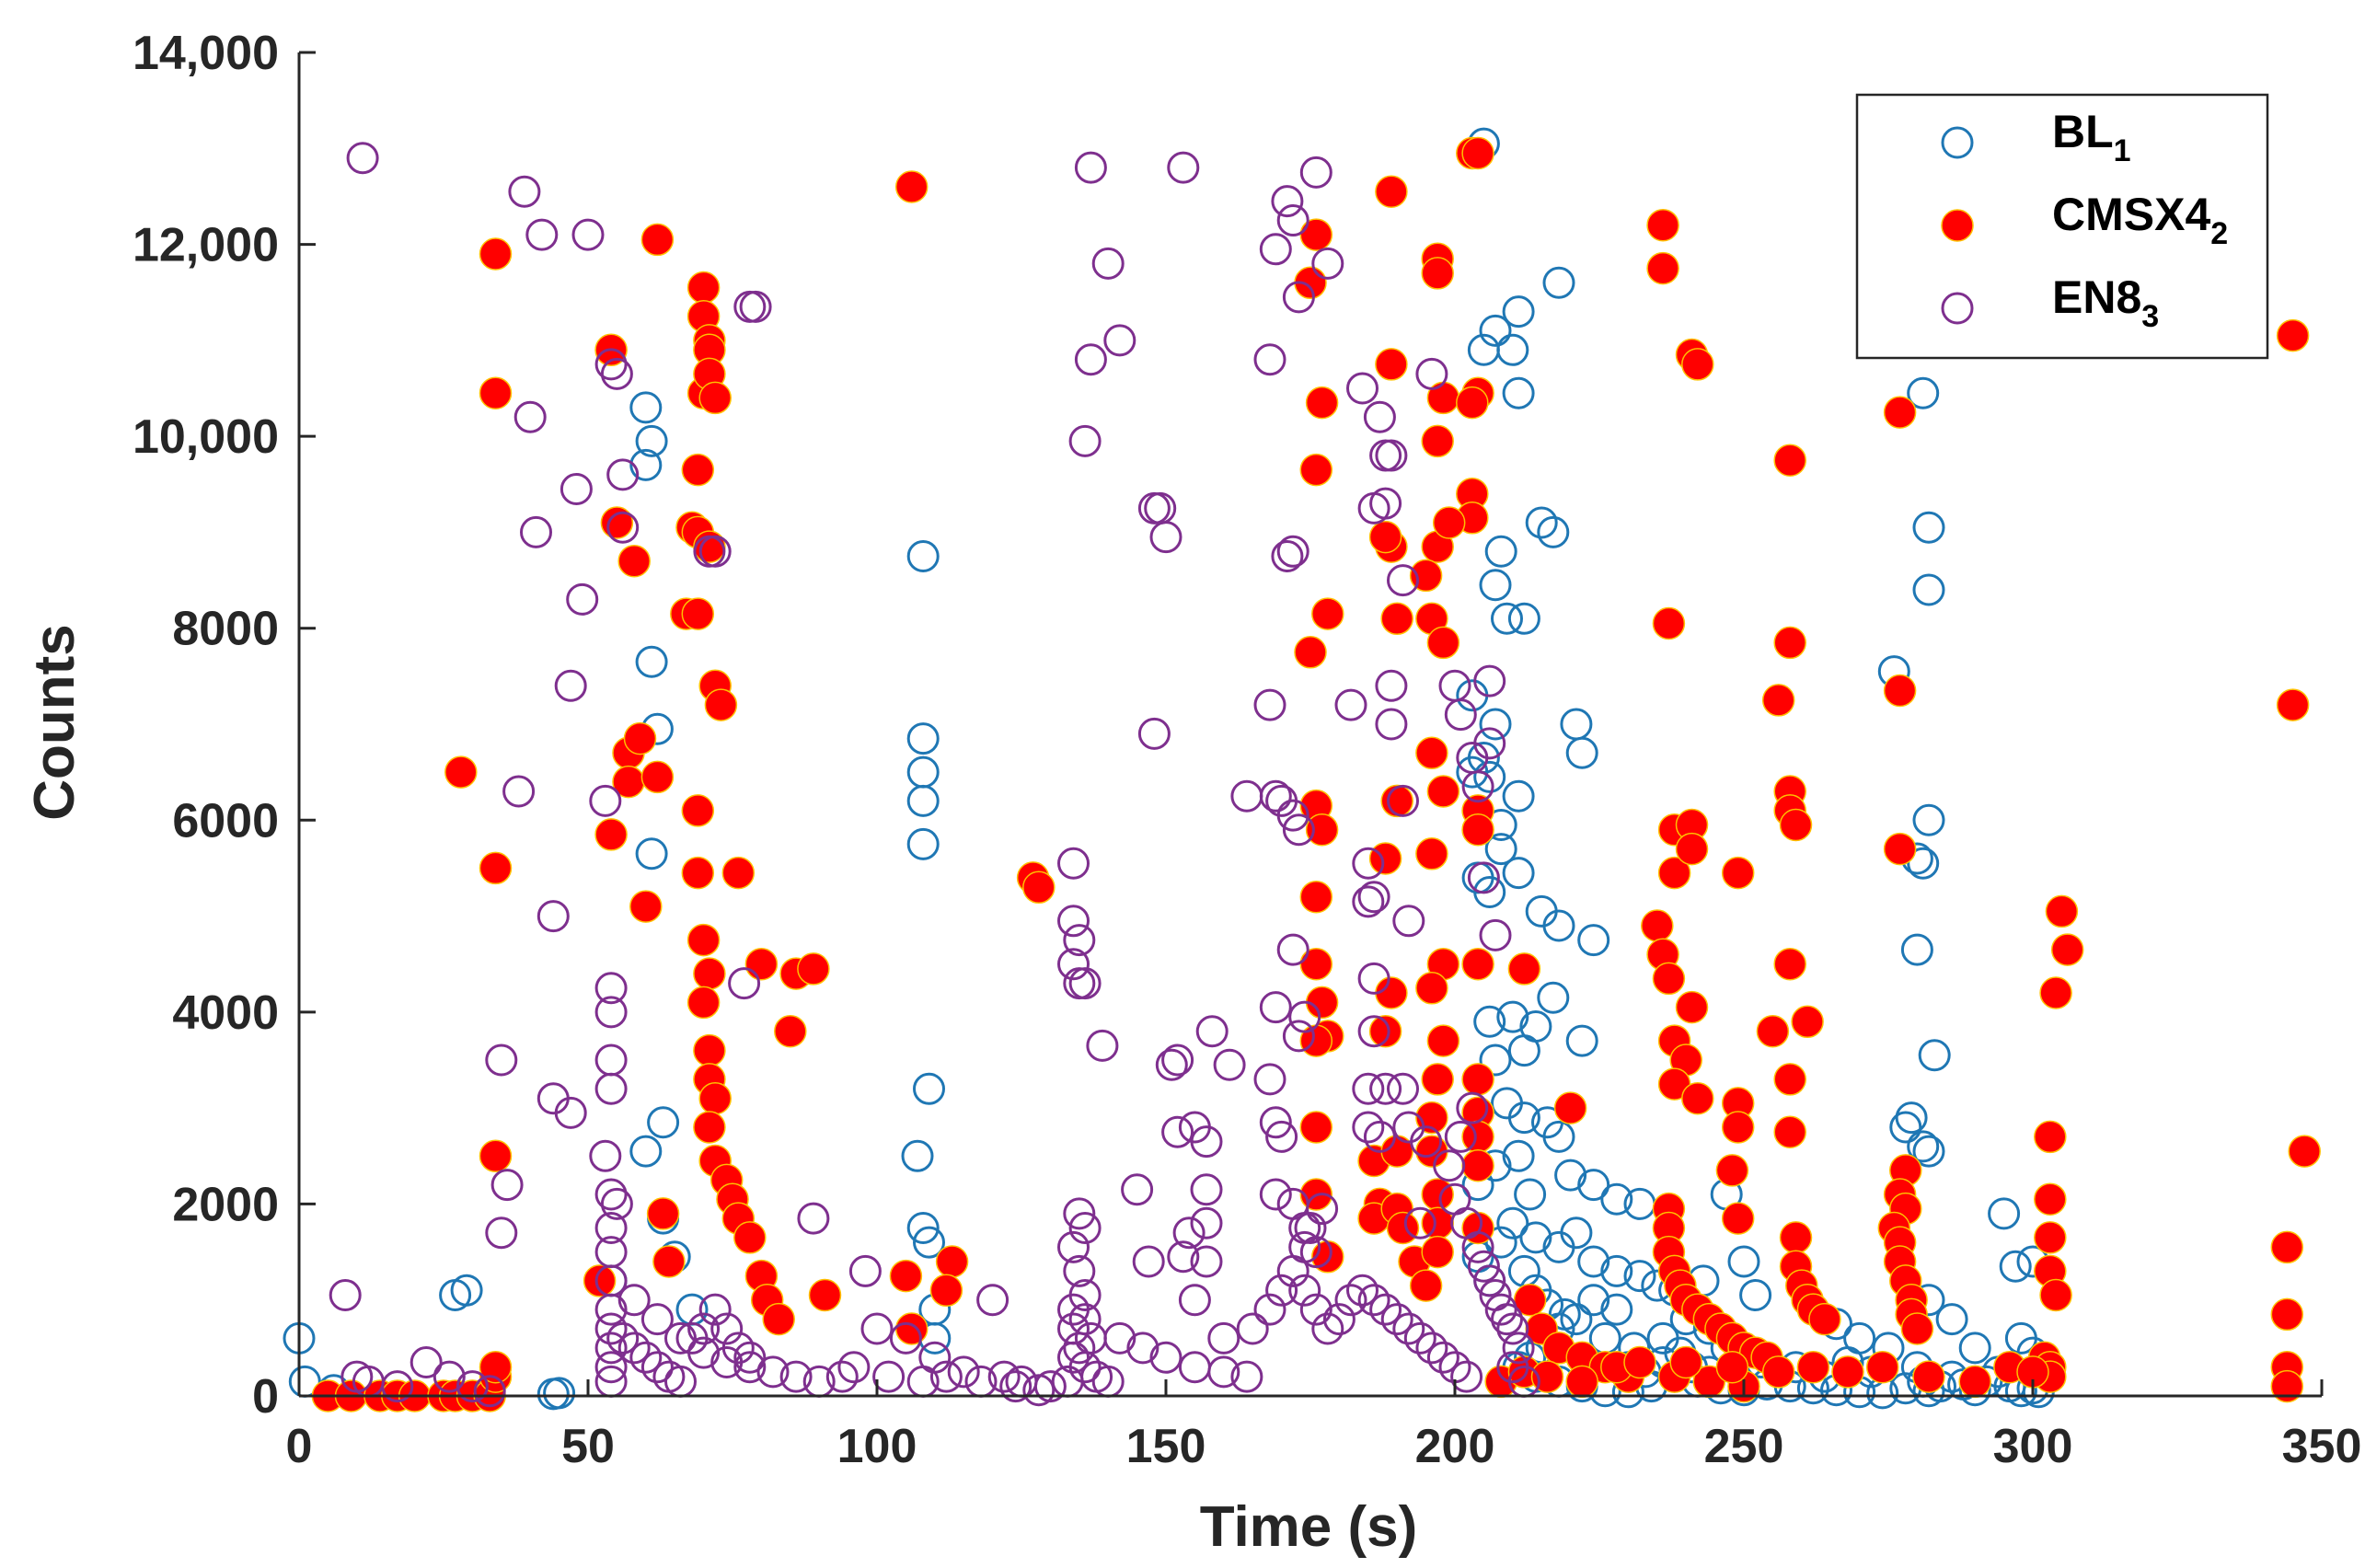 This screenshot has width=2365, height=1568. Describe the element at coordinates (1744, 1446) in the screenshot. I see `x-tick-label: 250` at that location.